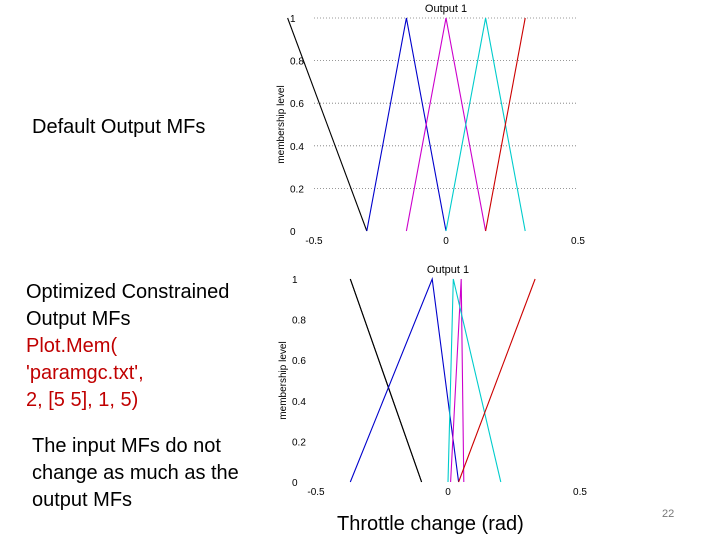 The image size is (720, 540). I want to click on chart1-ytick-label: 0.8, so click(297, 62).